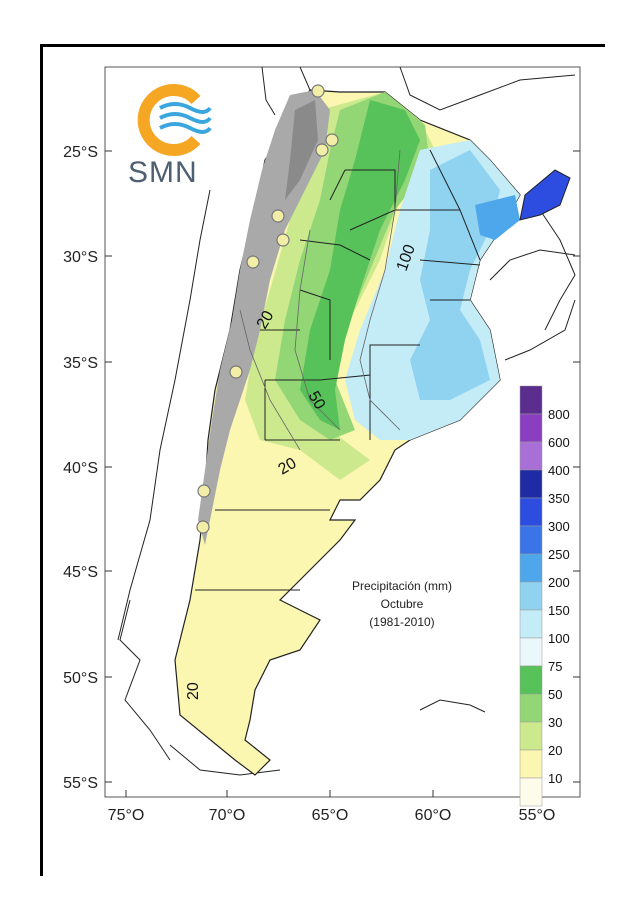 Image resolution: width=642 pixels, height=922 pixels. I want to click on legend-label: 10, so click(555, 778).